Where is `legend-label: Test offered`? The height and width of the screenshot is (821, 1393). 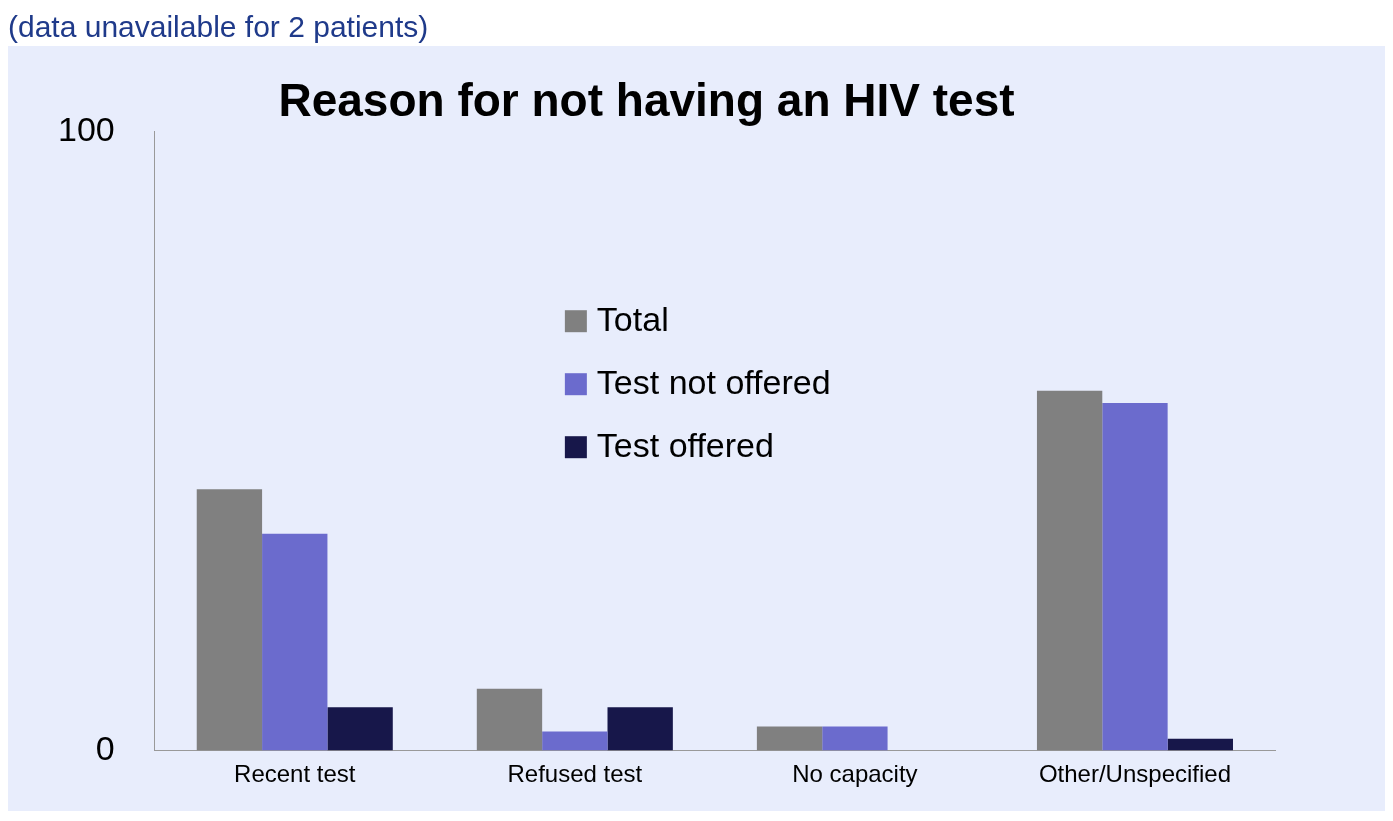 legend-label: Test offered is located at coordinates (685, 444).